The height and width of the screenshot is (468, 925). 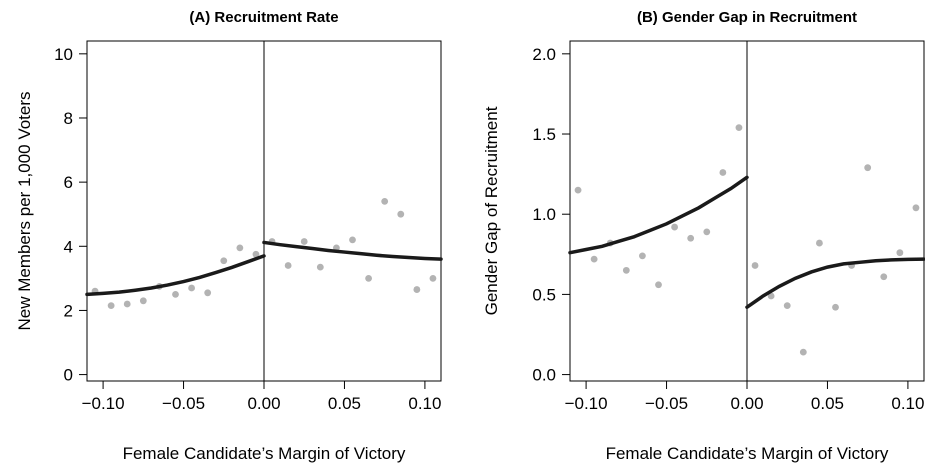 What do you see at coordinates (907, 403) in the screenshot?
I see `panel-b-x-tick-label: 0.10` at bounding box center [907, 403].